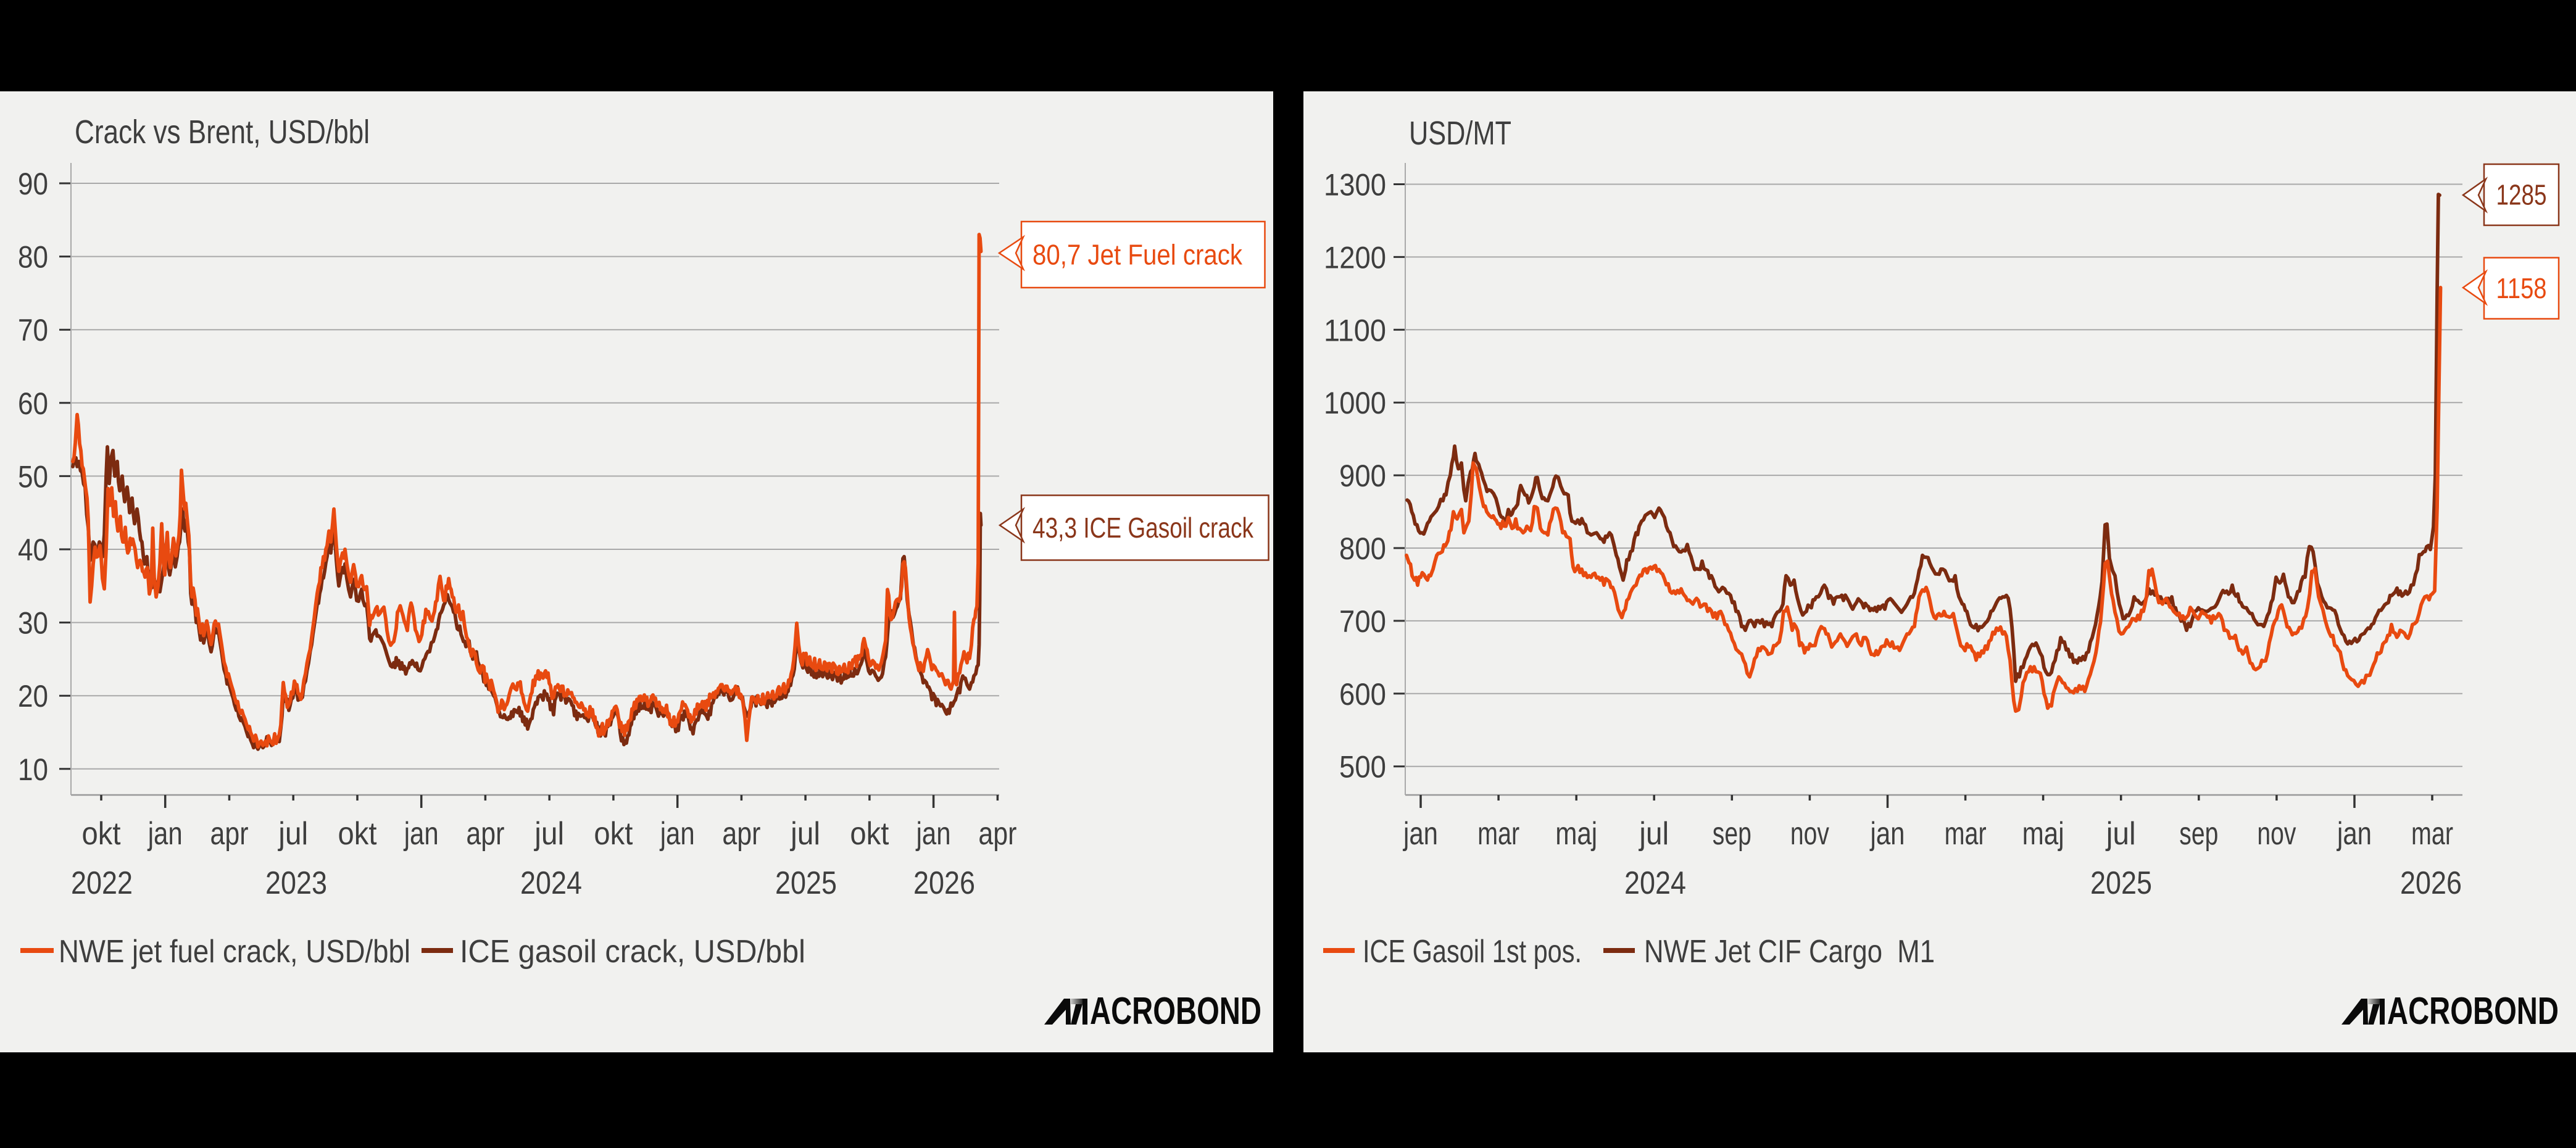 This screenshot has width=2576, height=1148. Describe the element at coordinates (1789, 952) in the screenshot. I see `svg-text: NWE Jet CIF Cargo M1` at that location.